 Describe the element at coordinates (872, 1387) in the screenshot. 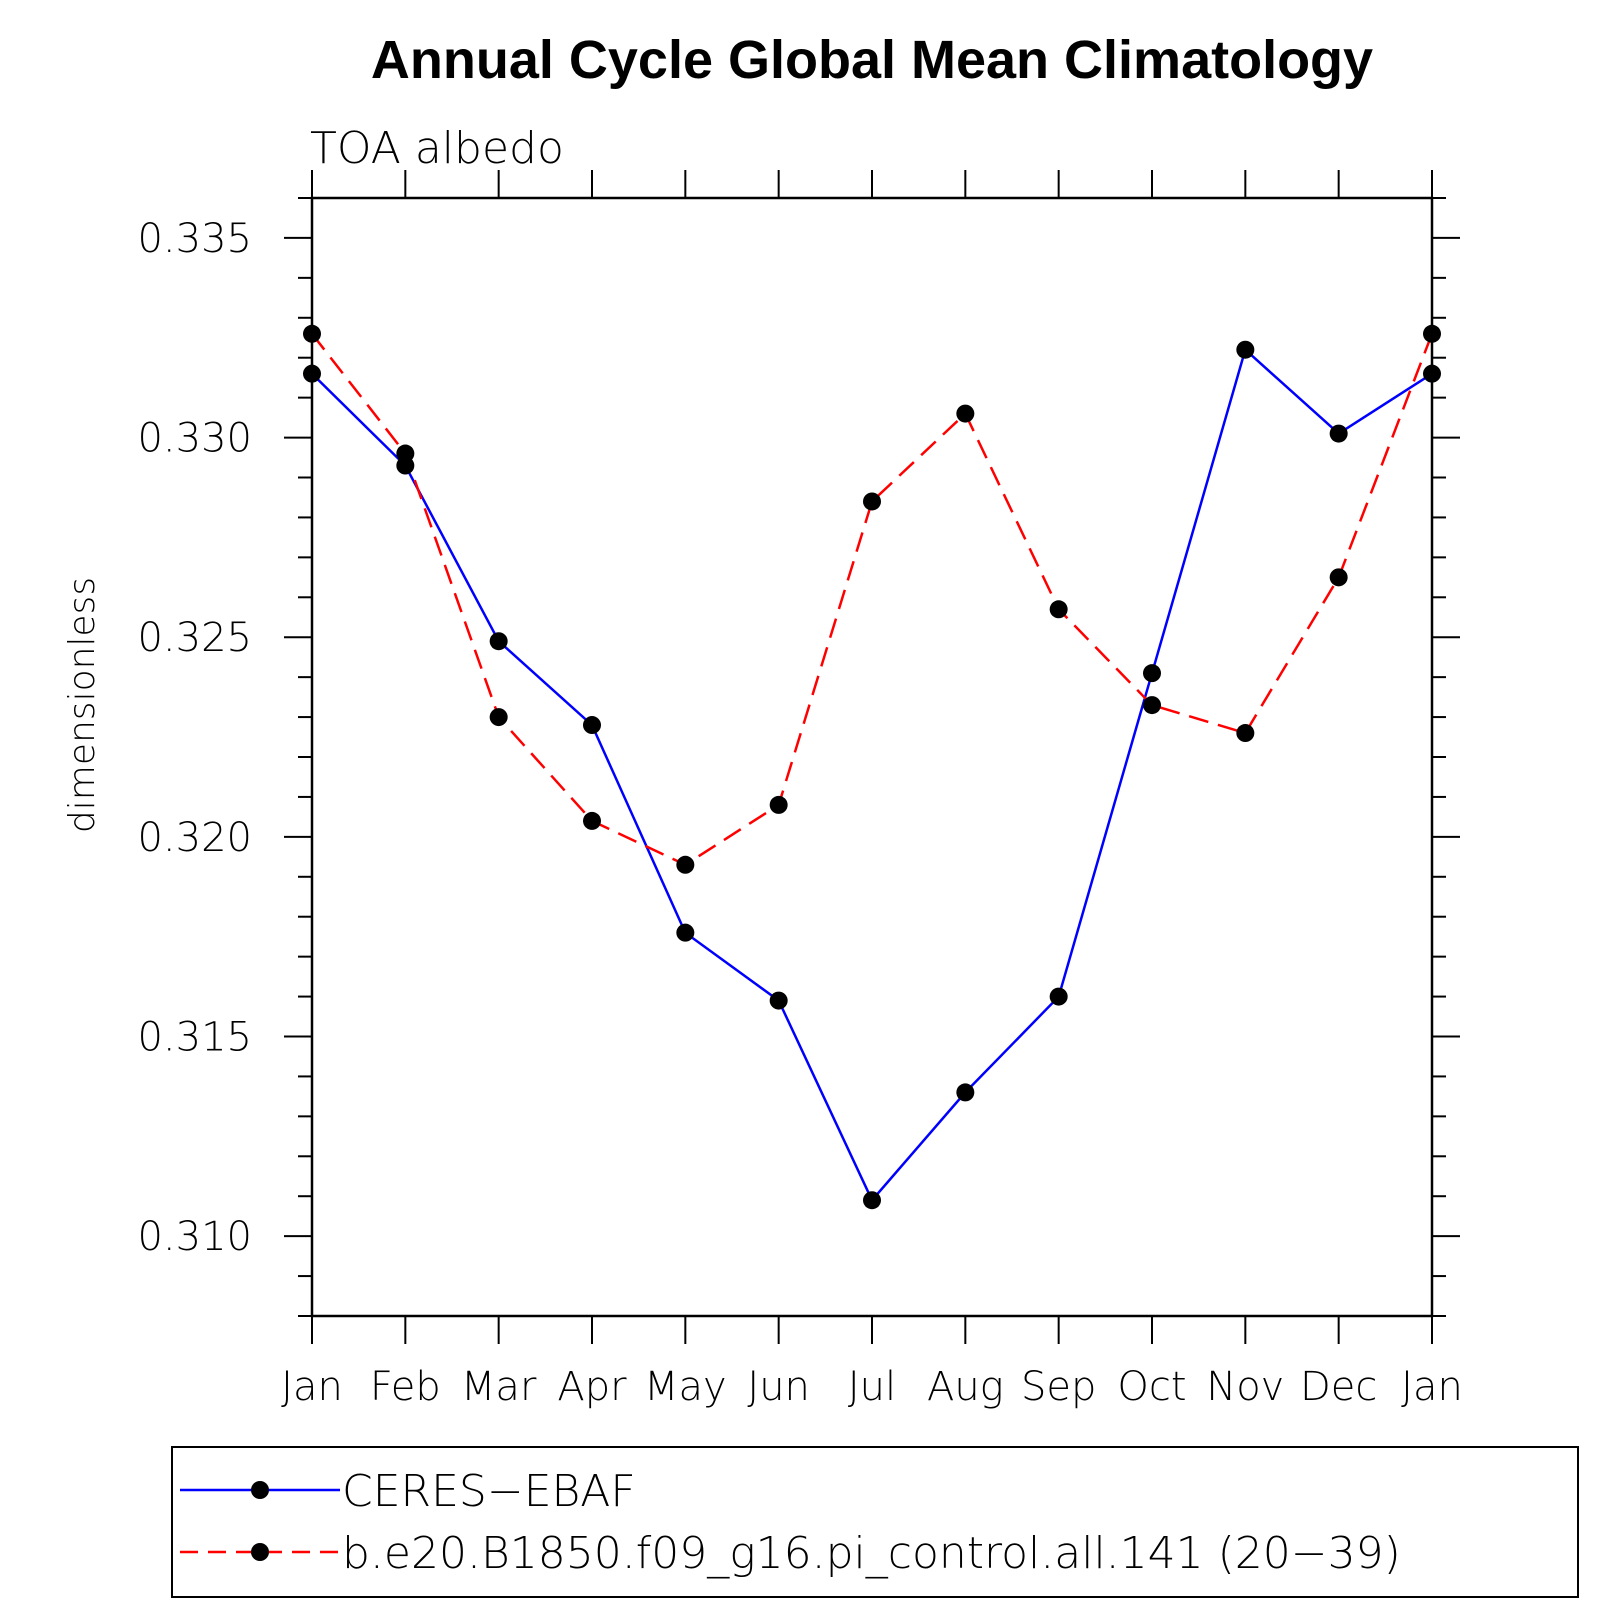

I see `x-tick-label: Jul` at that location.